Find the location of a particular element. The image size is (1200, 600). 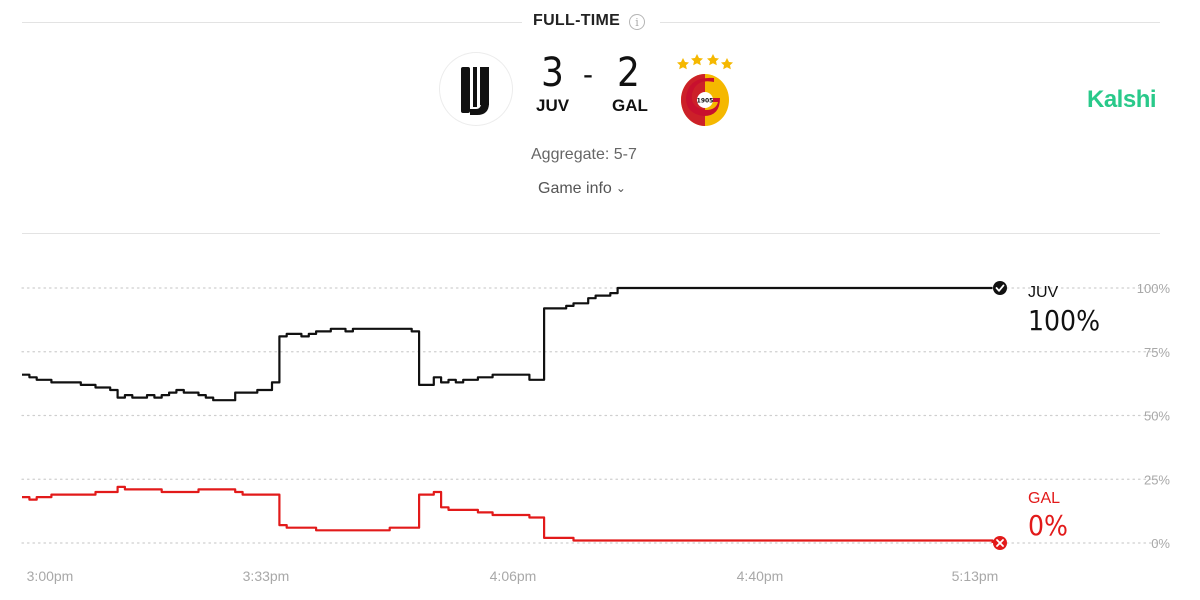

series-line-gal is located at coordinates (508, 514).